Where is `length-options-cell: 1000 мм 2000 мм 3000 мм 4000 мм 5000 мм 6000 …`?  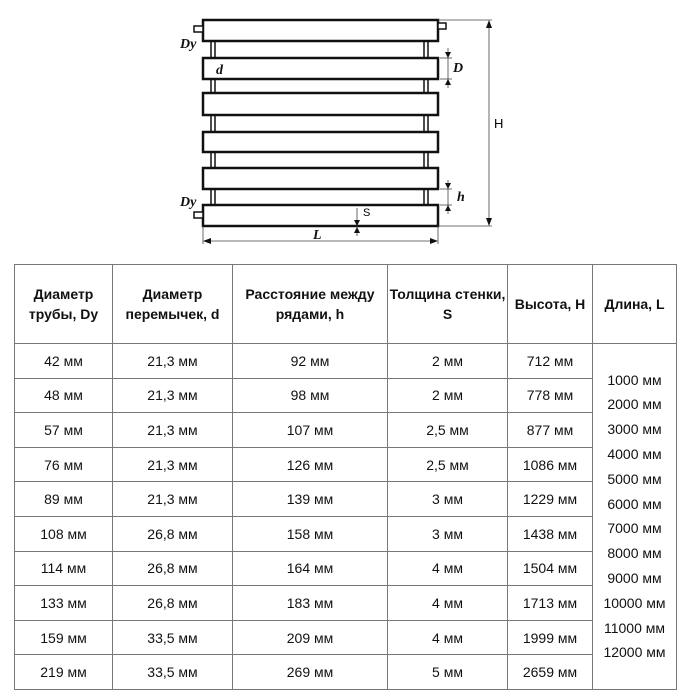 length-options-cell: 1000 мм 2000 мм 3000 мм 4000 мм 5000 мм 6000 … is located at coordinates (634, 516).